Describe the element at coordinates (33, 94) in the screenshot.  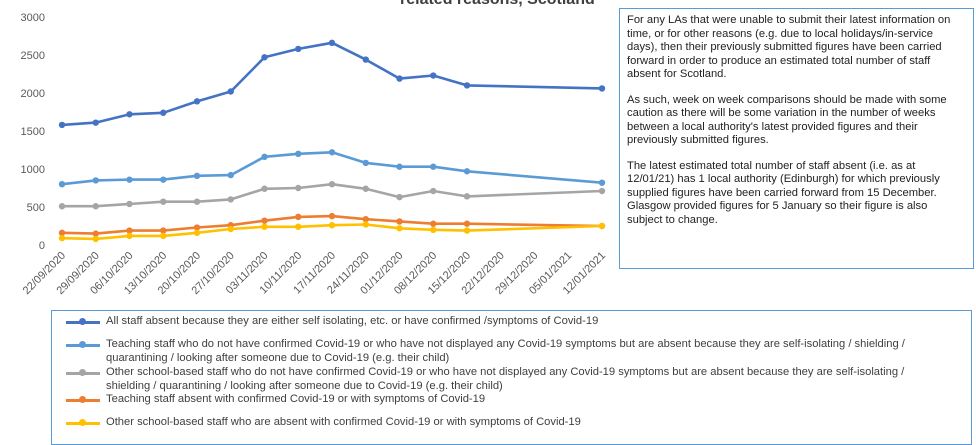
I see `y-tick-label: 2000` at that location.